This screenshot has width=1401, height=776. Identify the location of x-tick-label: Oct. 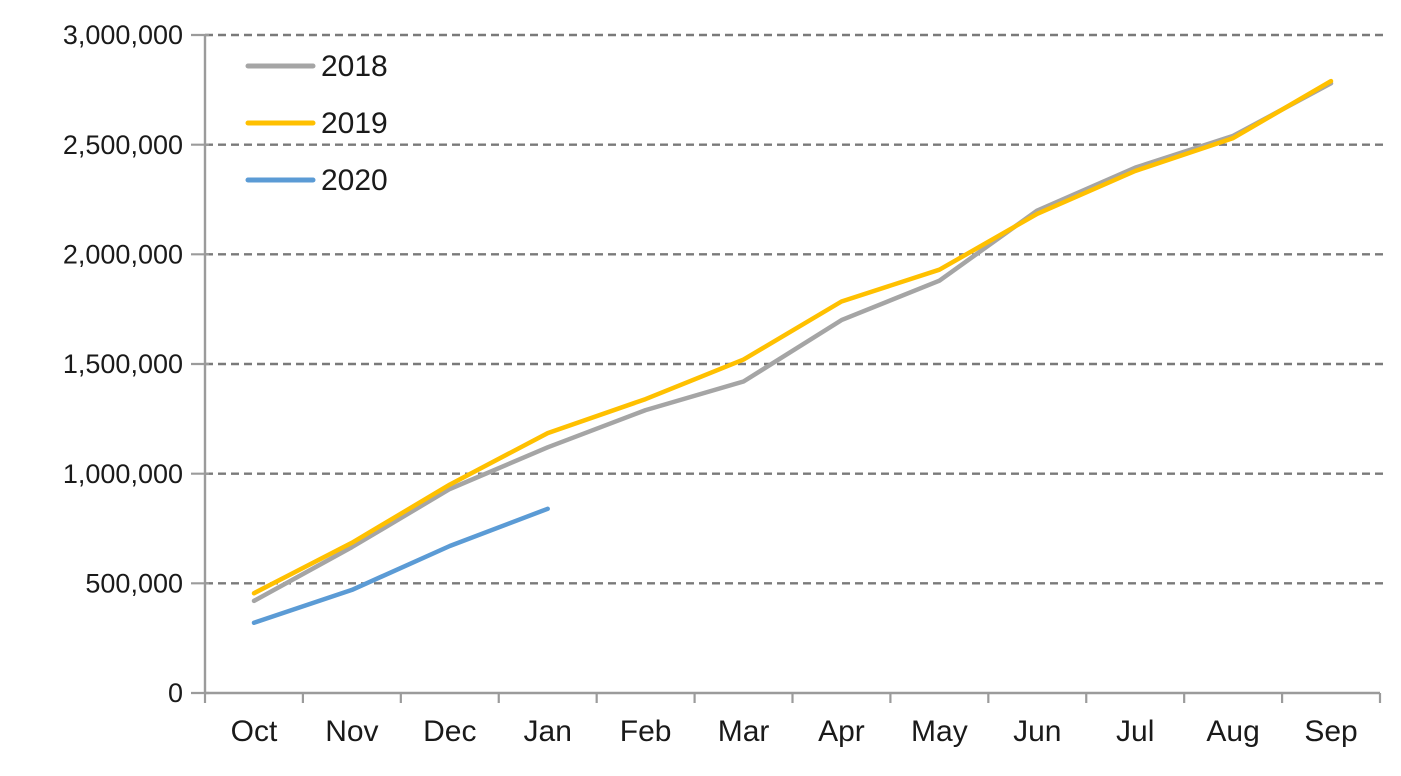
(254, 731).